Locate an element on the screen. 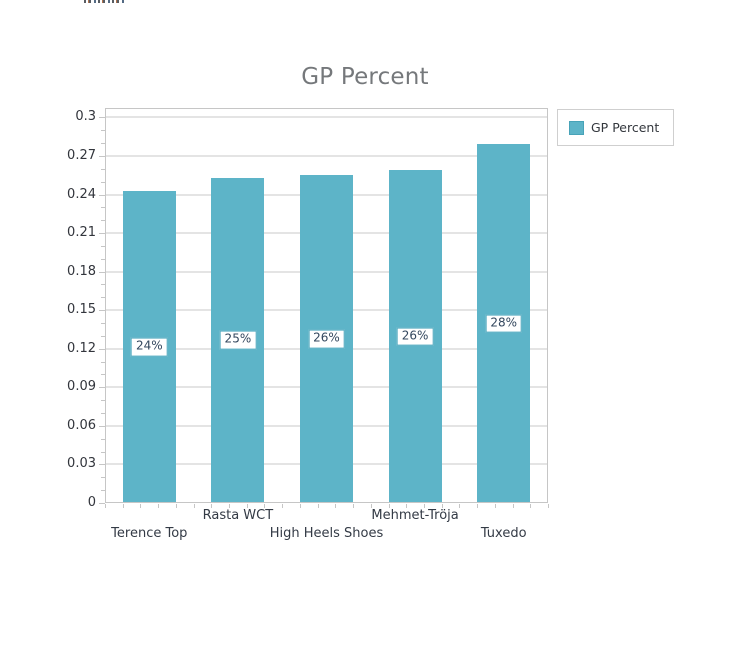 This screenshot has width=739, height=647. y-axis-label: 0.15 is located at coordinates (81, 310).